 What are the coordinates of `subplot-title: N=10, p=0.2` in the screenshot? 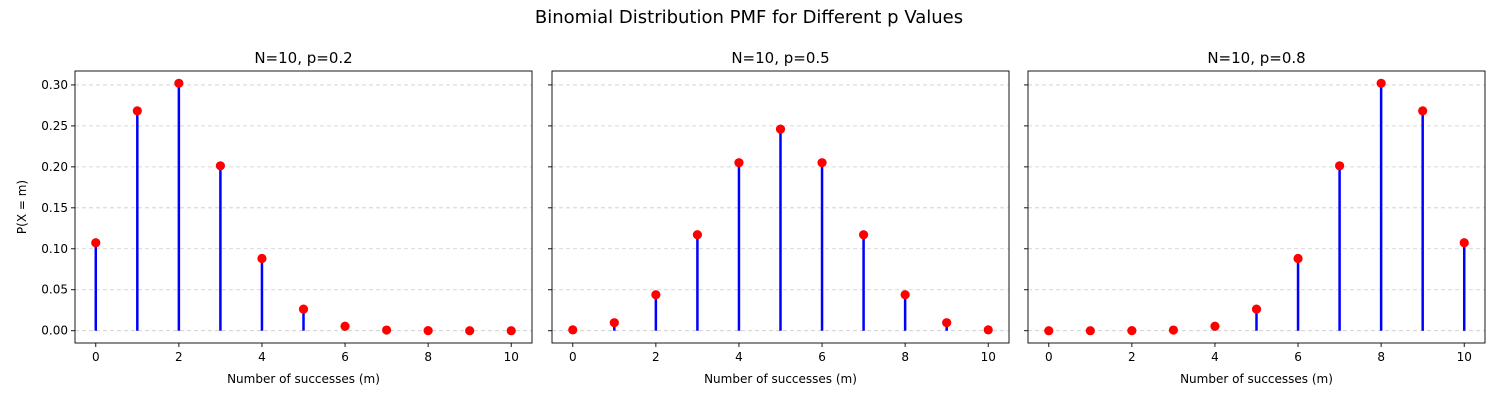 It's located at (303, 58).